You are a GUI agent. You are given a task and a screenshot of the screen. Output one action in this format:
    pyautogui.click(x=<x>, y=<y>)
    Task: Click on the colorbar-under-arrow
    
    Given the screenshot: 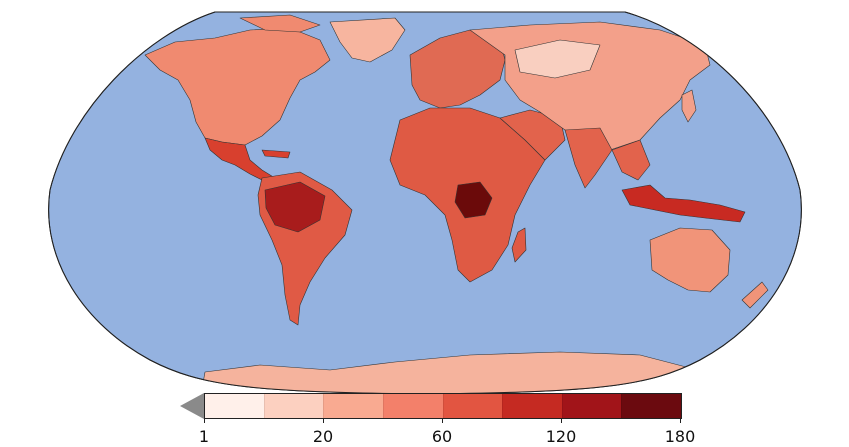 What is the action you would take?
    pyautogui.click(x=192, y=406)
    